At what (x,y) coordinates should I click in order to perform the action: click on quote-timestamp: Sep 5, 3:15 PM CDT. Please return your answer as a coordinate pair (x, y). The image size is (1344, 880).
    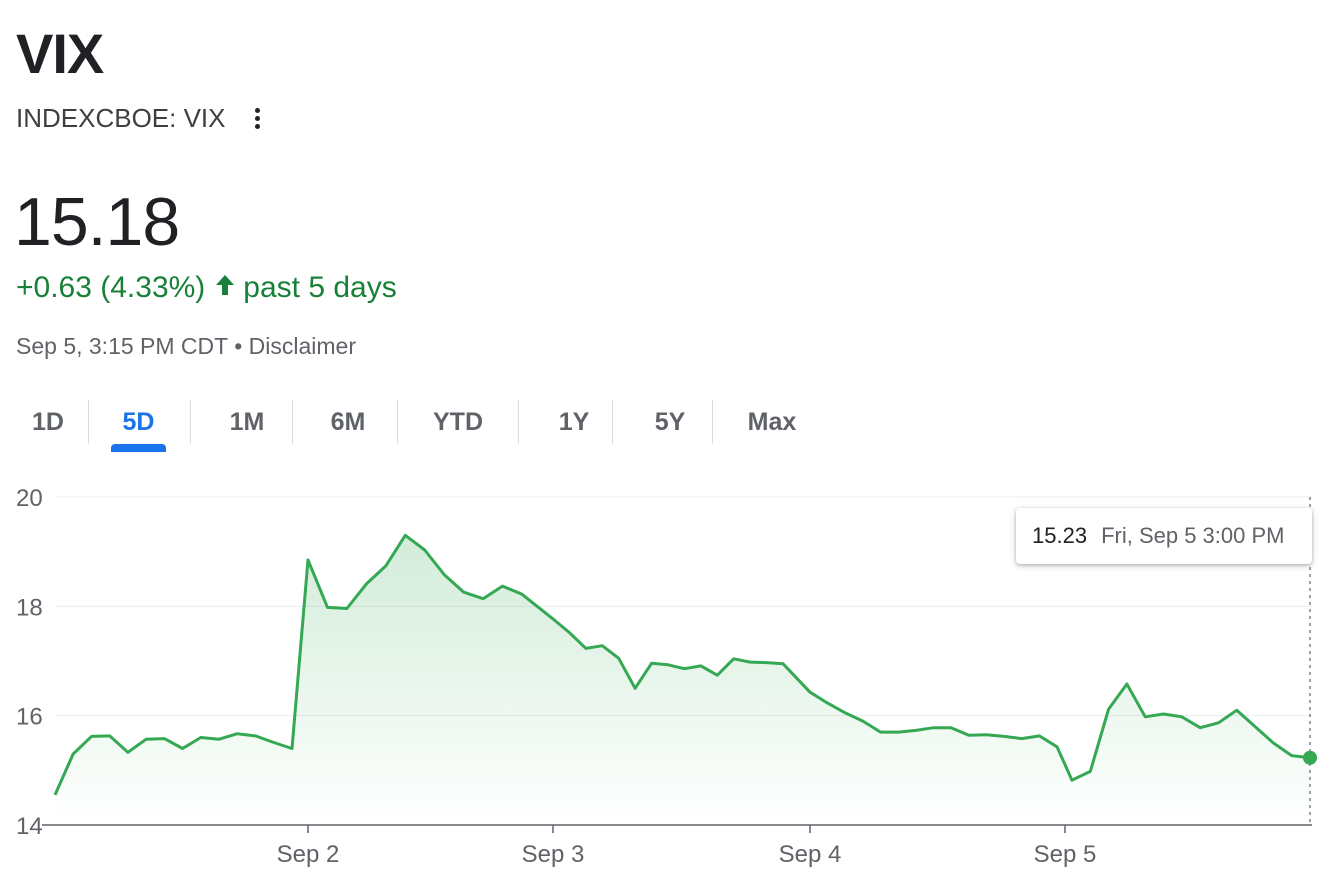
    Looking at the image, I should click on (122, 346).